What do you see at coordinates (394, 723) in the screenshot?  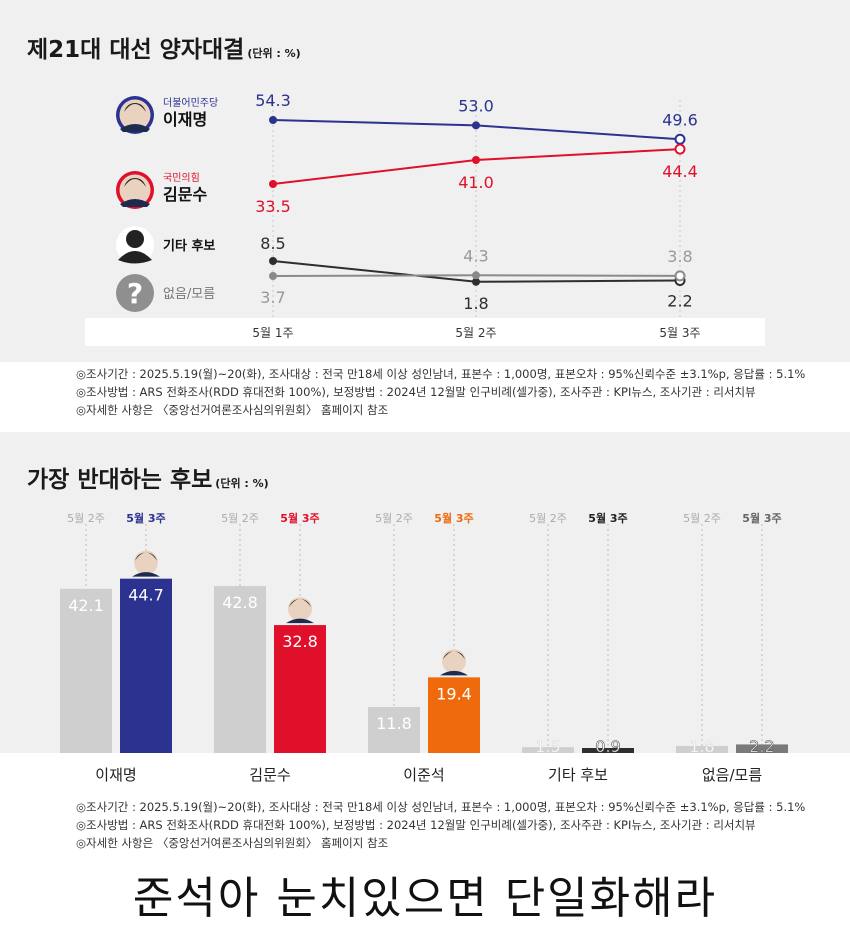 I see `data-label: 11.8` at bounding box center [394, 723].